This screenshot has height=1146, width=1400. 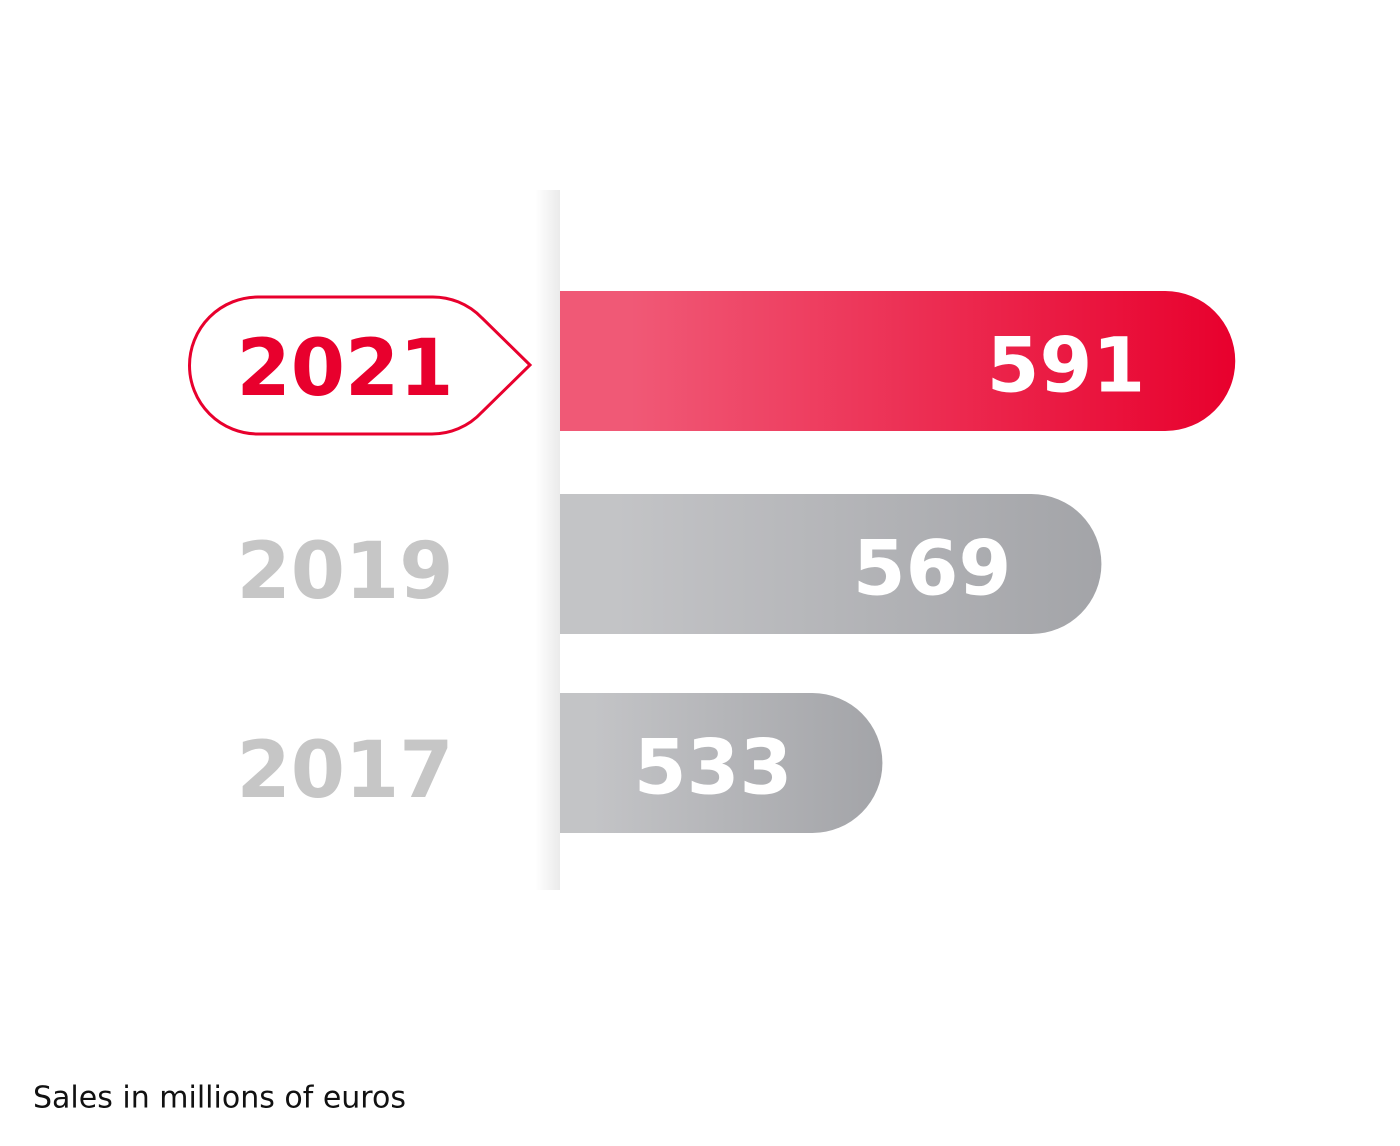 I want to click on category-label: 2021, so click(x=344, y=369).